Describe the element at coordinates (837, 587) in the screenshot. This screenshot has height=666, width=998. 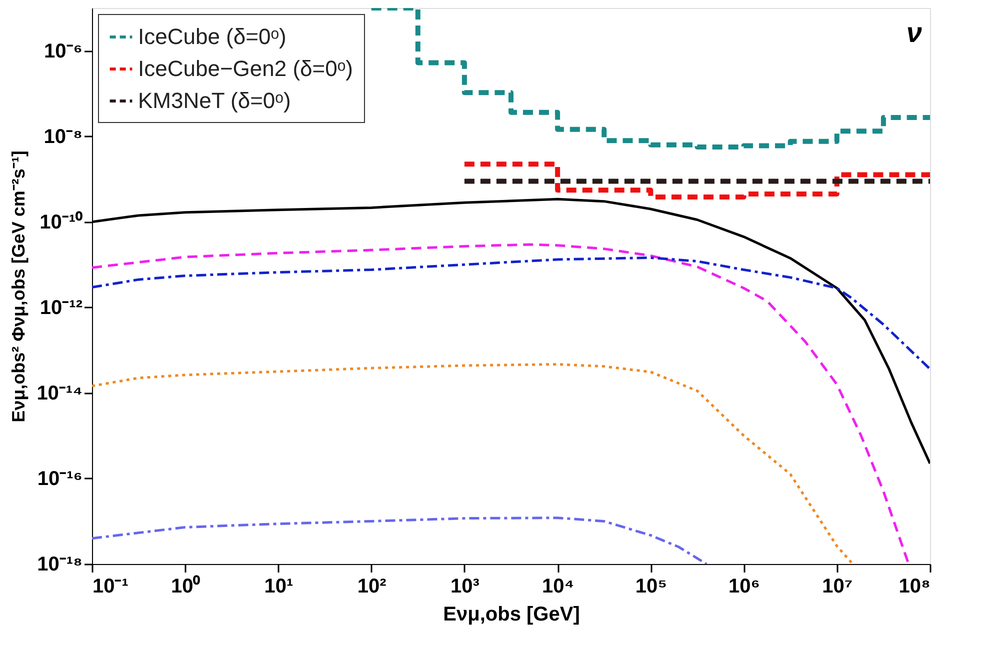
I see `x-tick-label: 10⁷` at that location.